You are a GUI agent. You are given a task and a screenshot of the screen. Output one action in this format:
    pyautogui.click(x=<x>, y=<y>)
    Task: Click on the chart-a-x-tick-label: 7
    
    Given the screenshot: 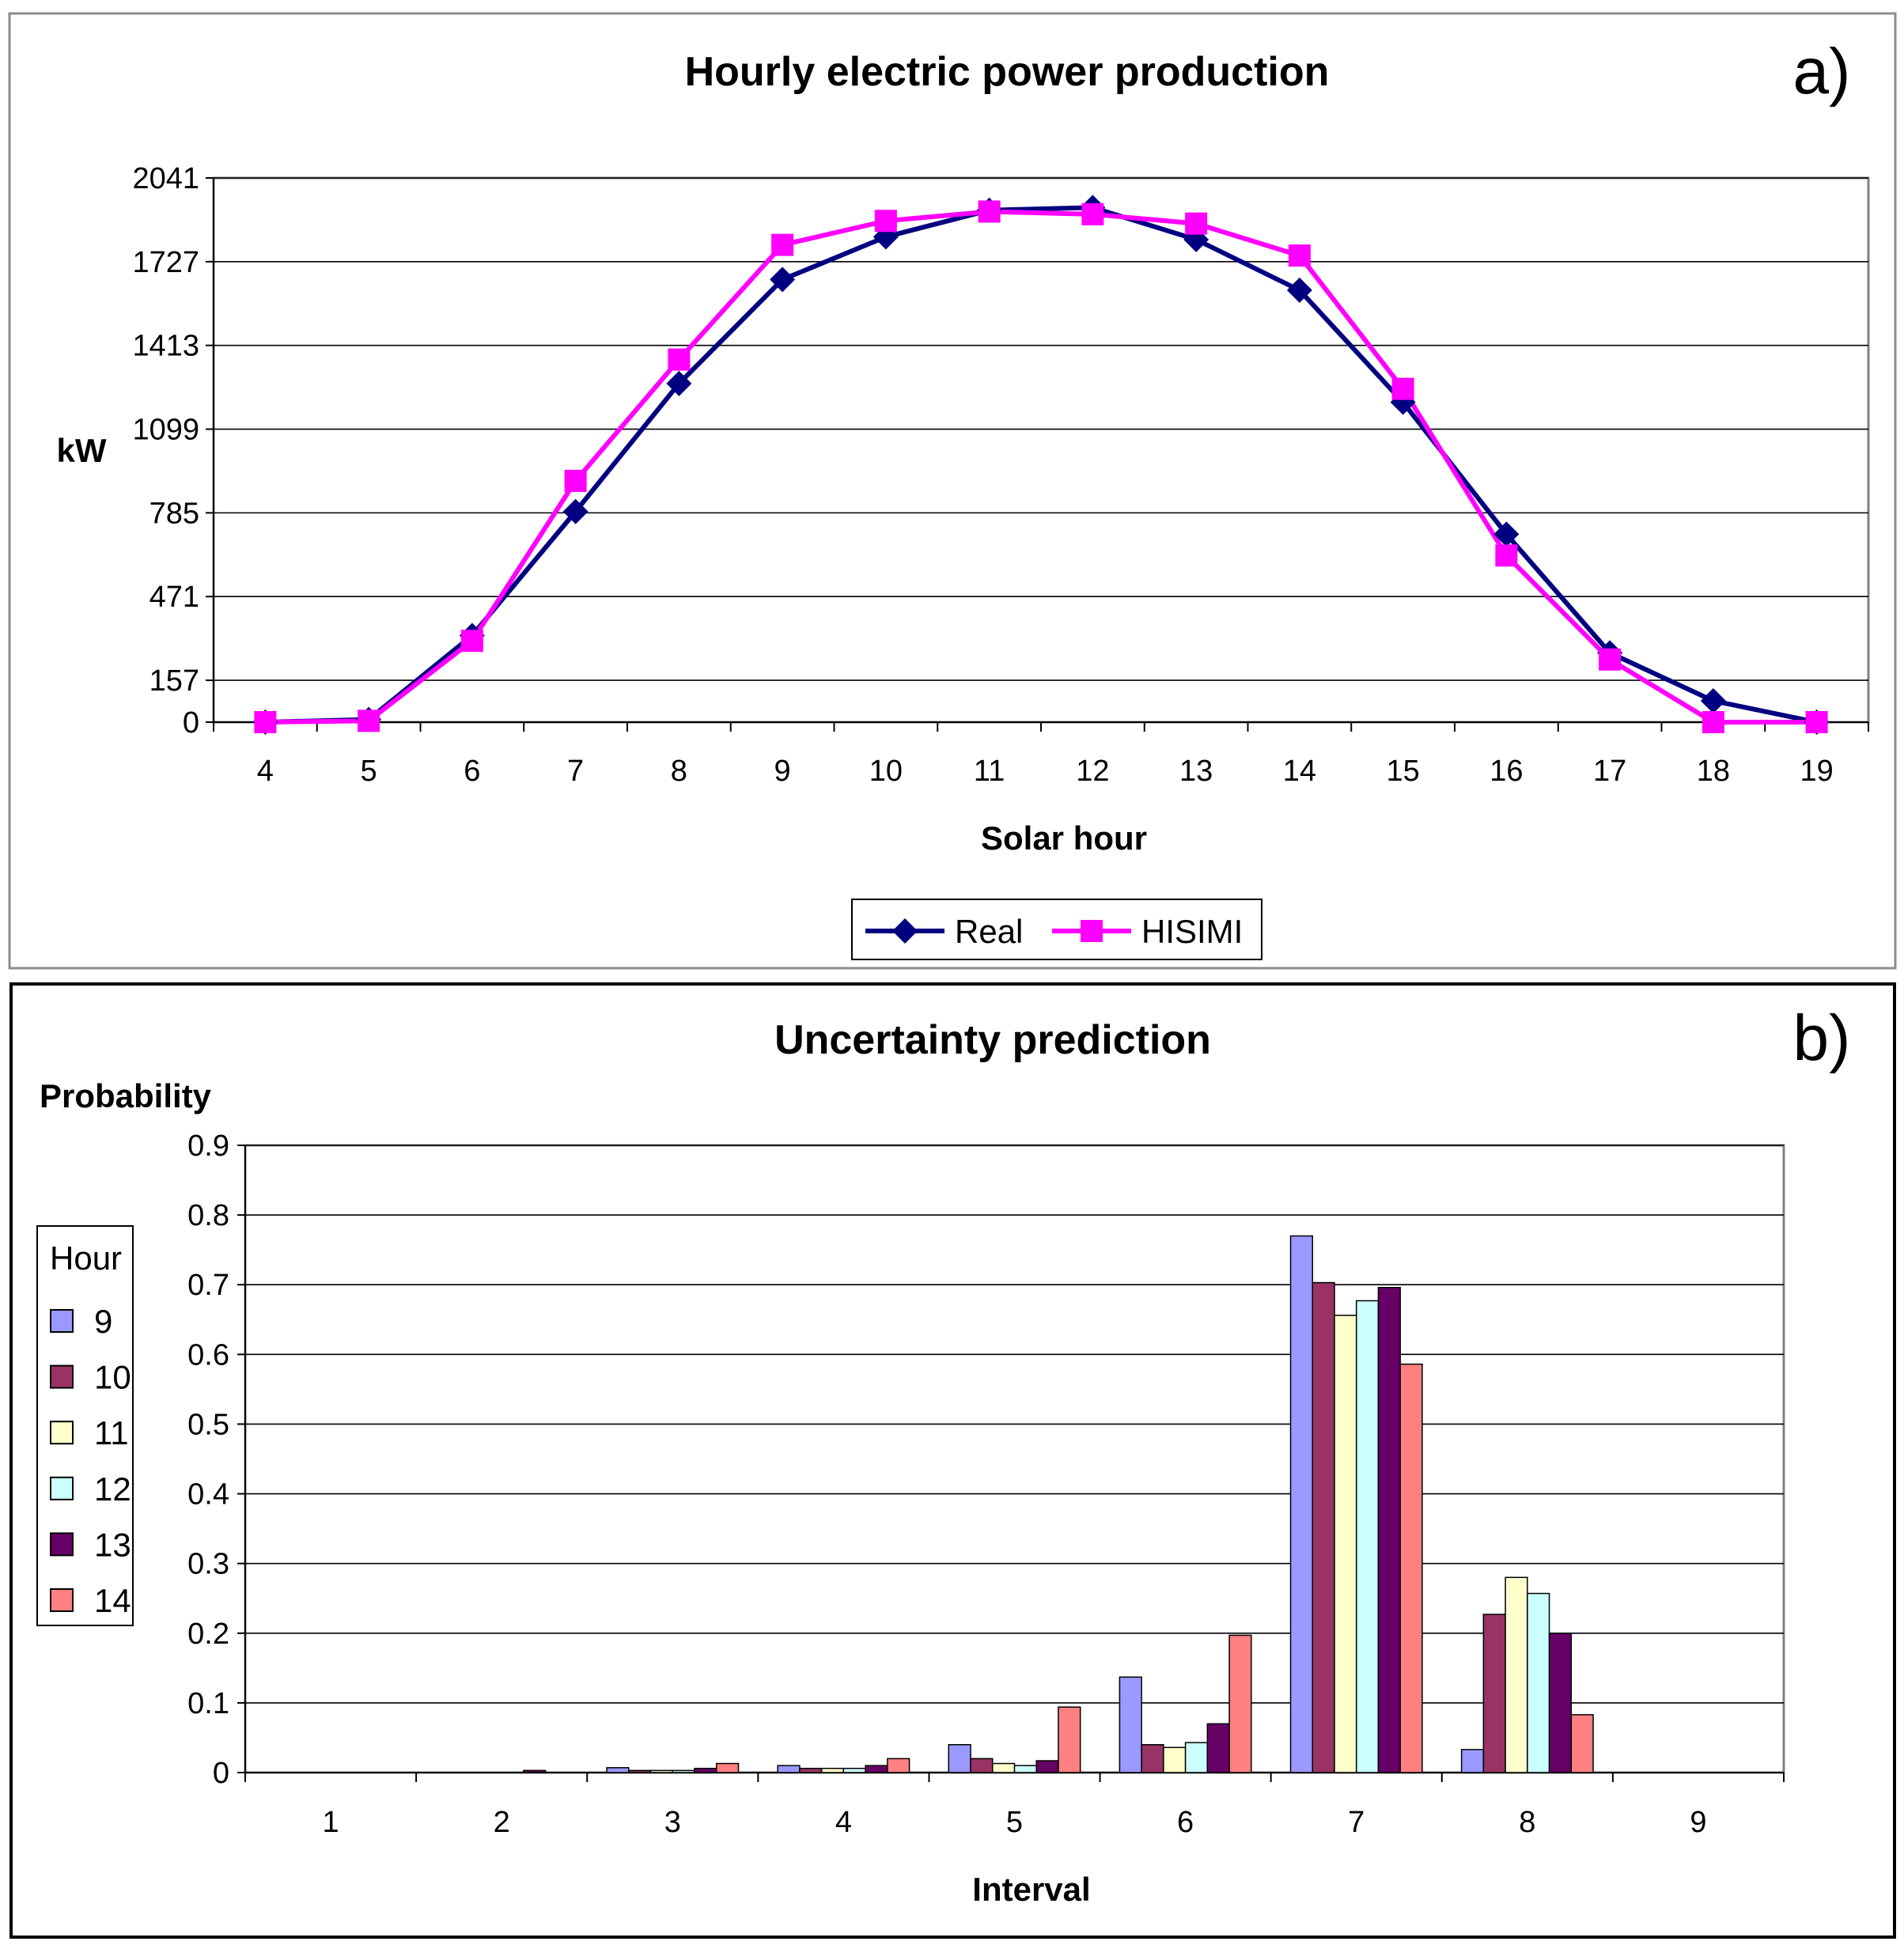 What is the action you would take?
    pyautogui.click(x=575, y=772)
    